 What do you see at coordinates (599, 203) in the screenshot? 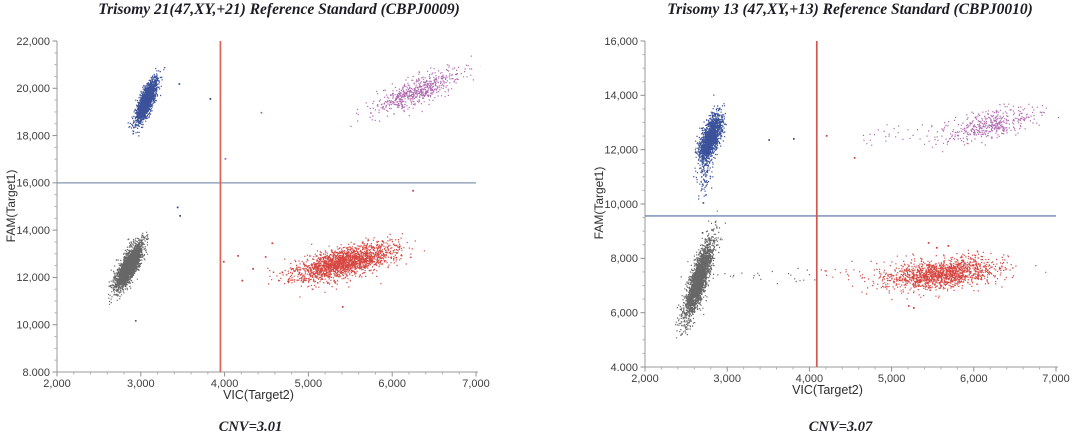
I see `y-axis-label-right: FAM(Target1)` at bounding box center [599, 203].